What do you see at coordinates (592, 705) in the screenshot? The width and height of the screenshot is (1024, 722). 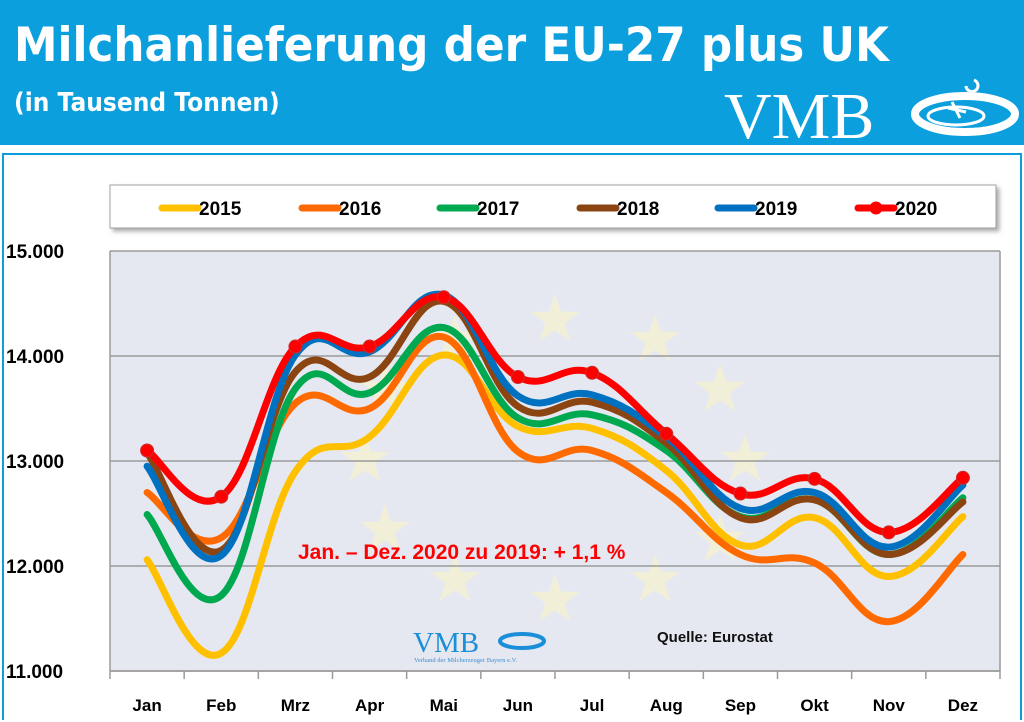 I see `x-tick-label: Jul` at bounding box center [592, 705].